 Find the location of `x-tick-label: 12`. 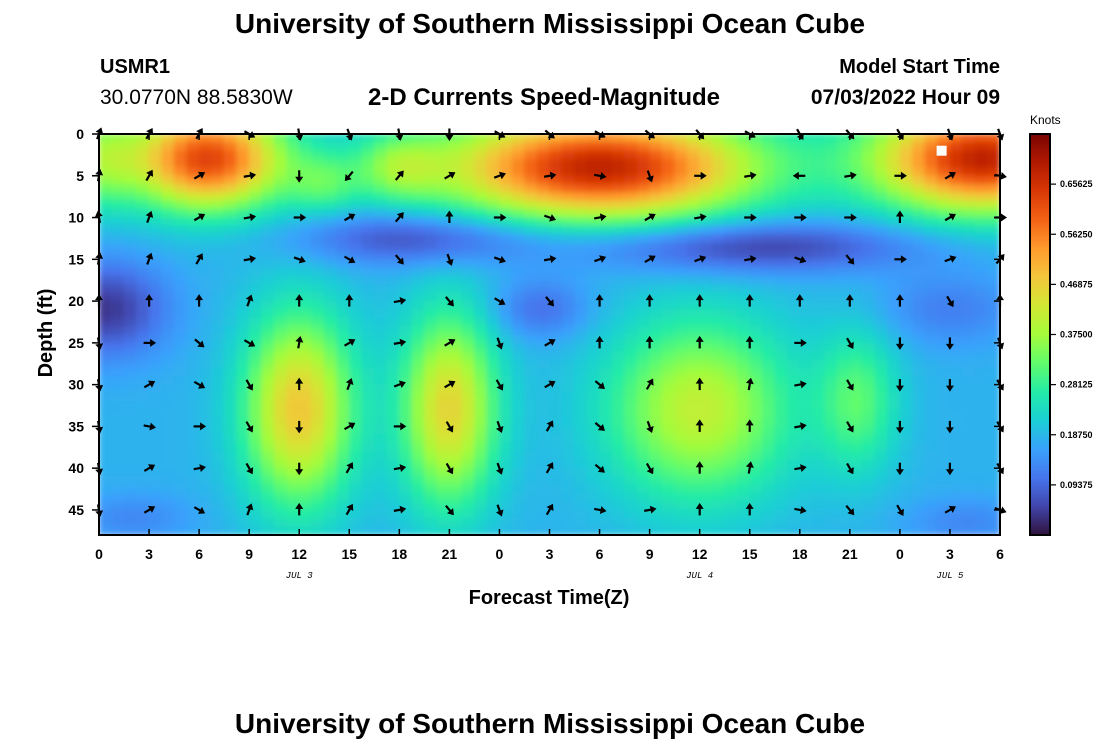

x-tick-label: 12 is located at coordinates (299, 554).